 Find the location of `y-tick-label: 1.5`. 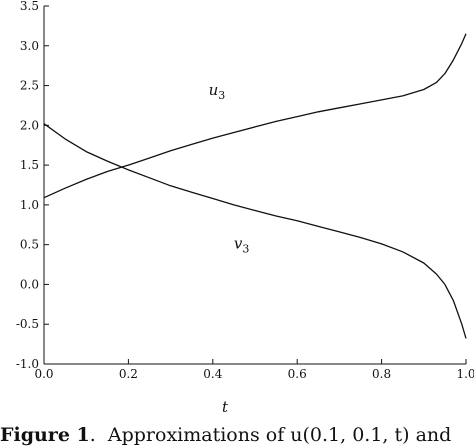

y-tick-label: 1.5 is located at coordinates (29, 165).